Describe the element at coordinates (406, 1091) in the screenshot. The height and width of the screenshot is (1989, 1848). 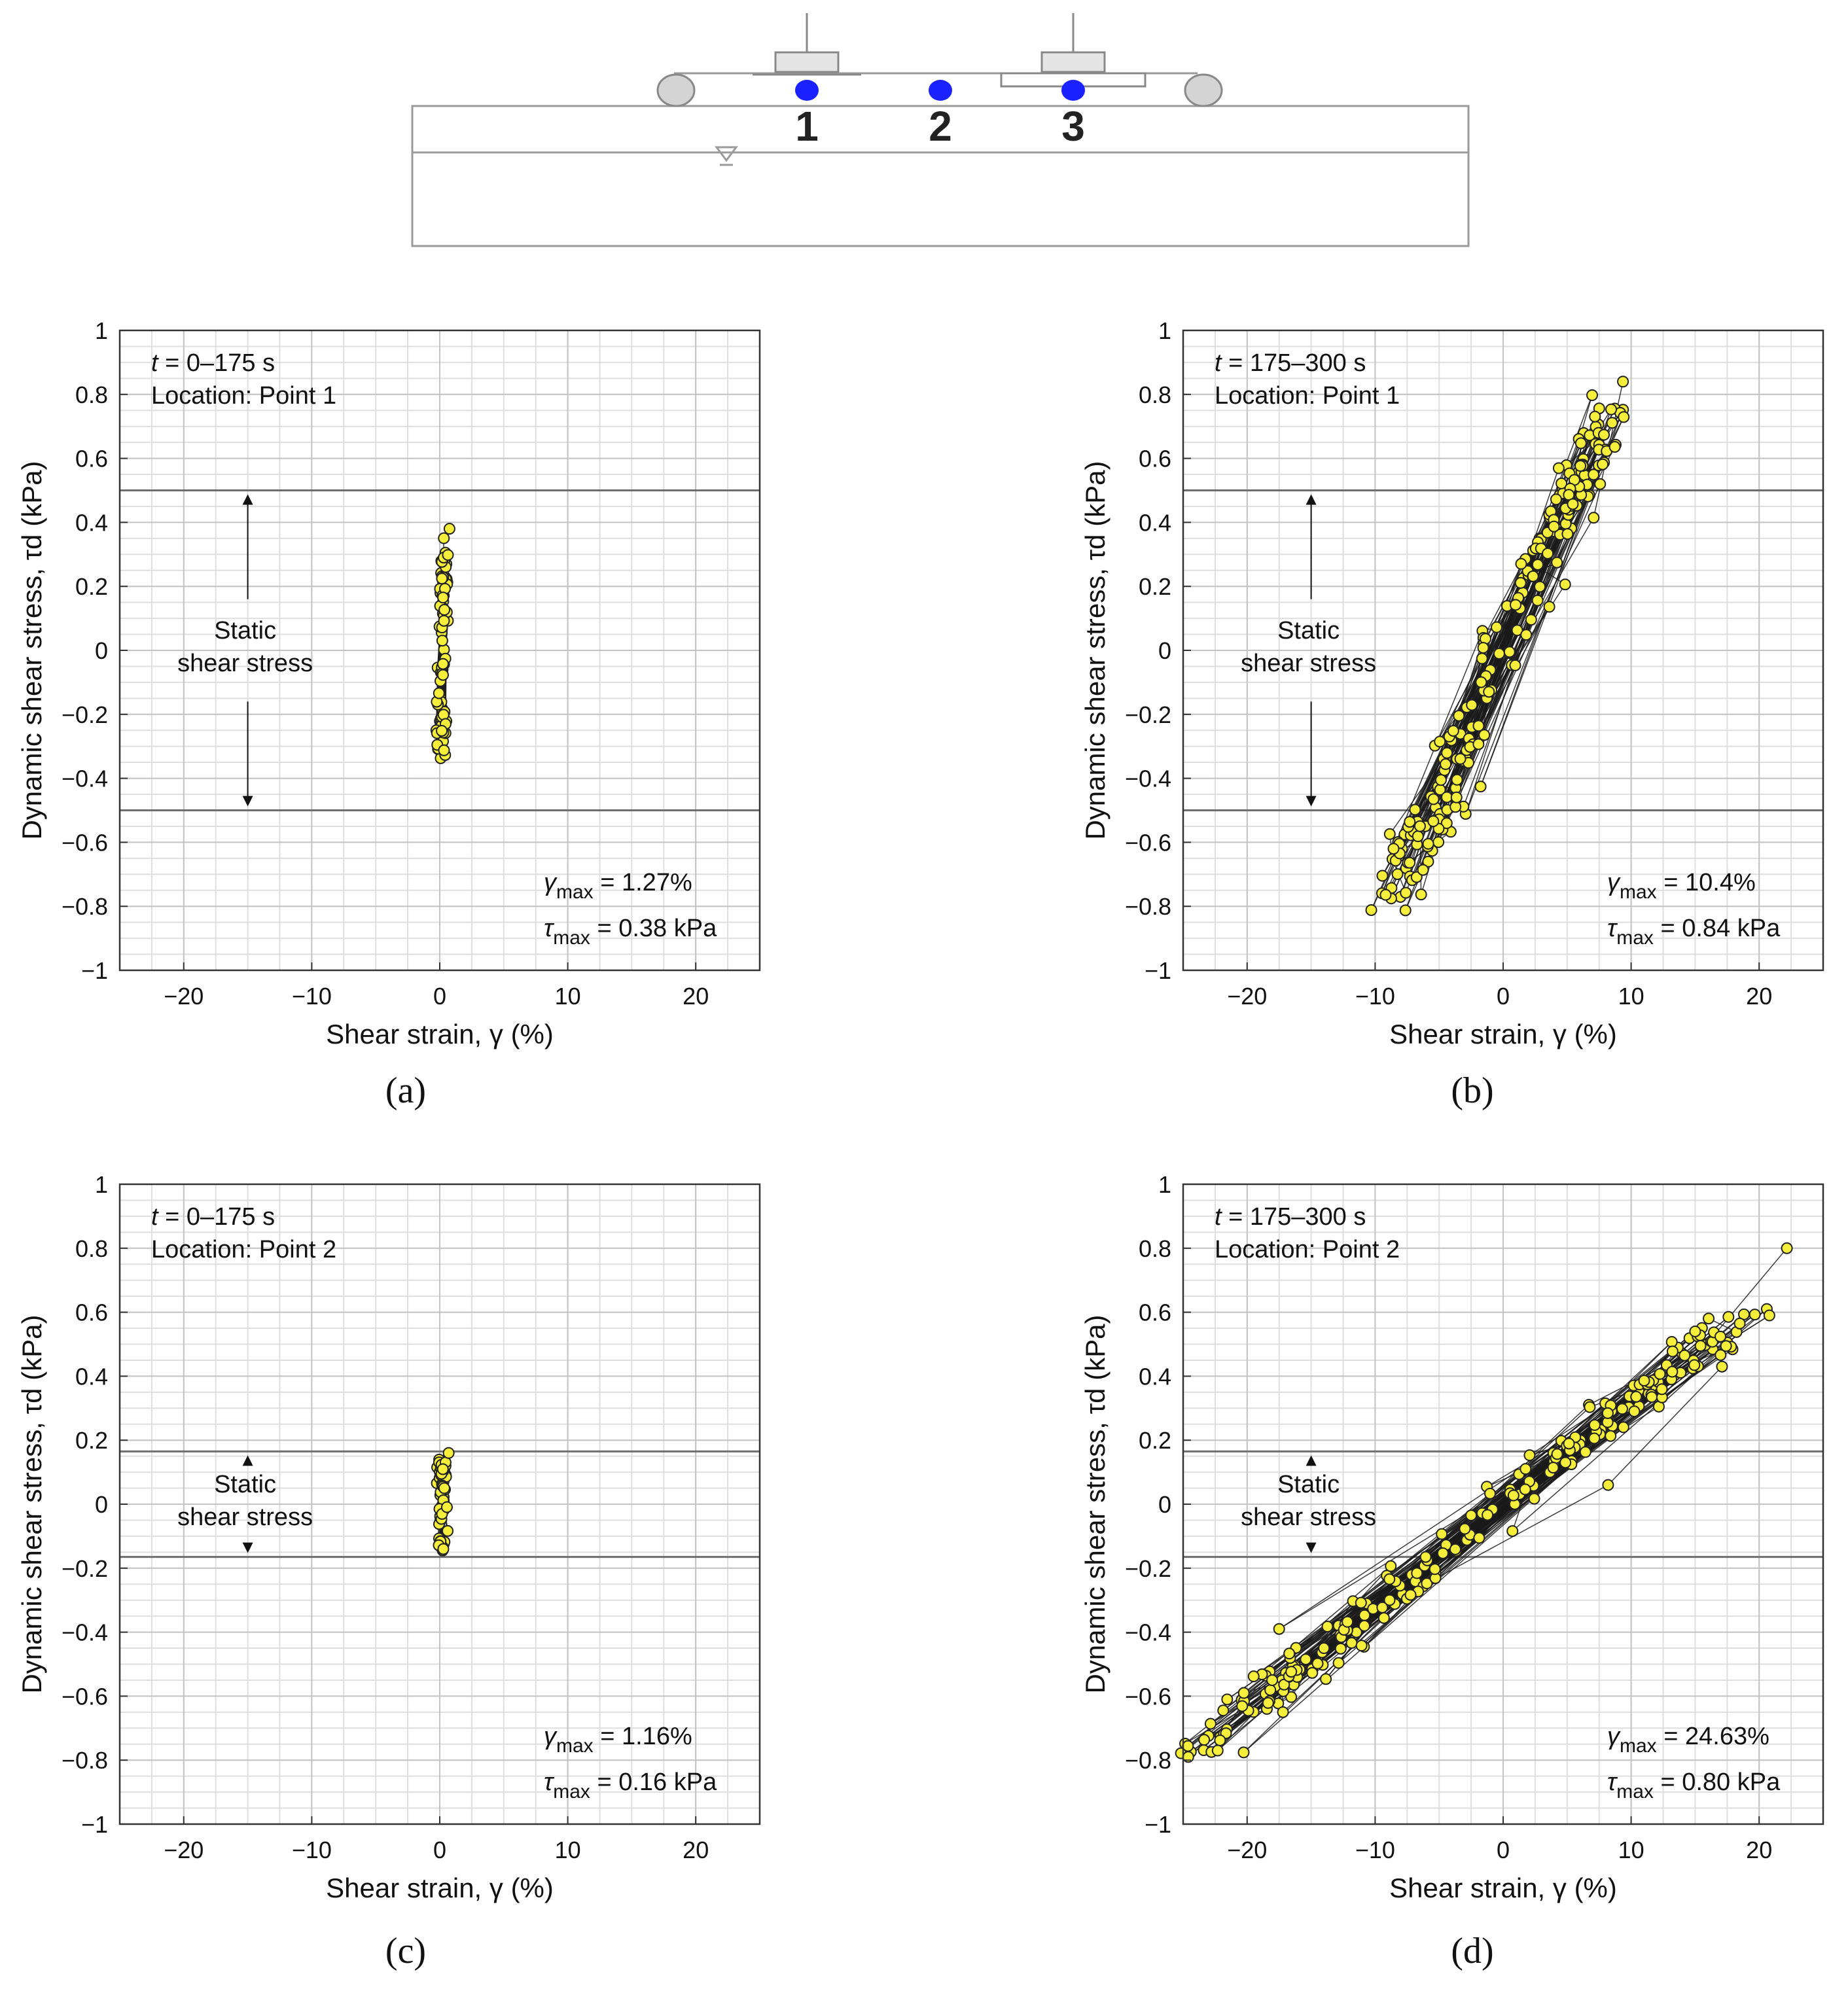
I see `panel-a-label: (a)` at that location.